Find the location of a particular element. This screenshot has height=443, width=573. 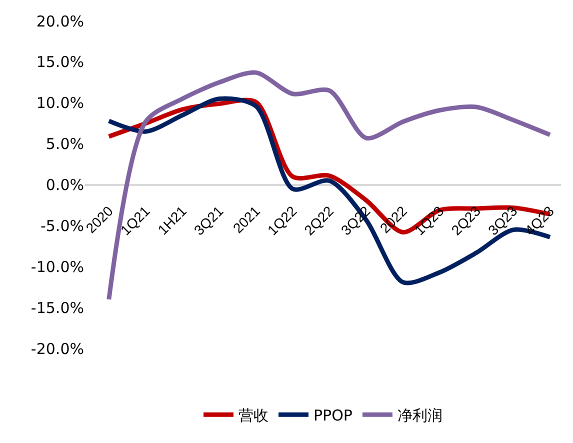

y-tick-label: 0.0% is located at coordinates (65, 185).